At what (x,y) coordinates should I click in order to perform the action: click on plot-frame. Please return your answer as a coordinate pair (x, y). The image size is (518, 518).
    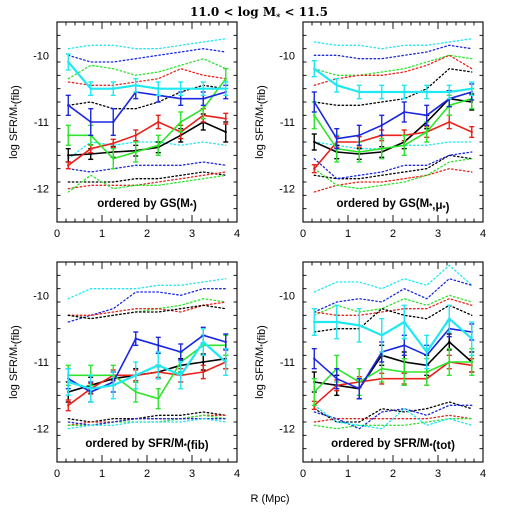
    Looking at the image, I should click on (147, 122).